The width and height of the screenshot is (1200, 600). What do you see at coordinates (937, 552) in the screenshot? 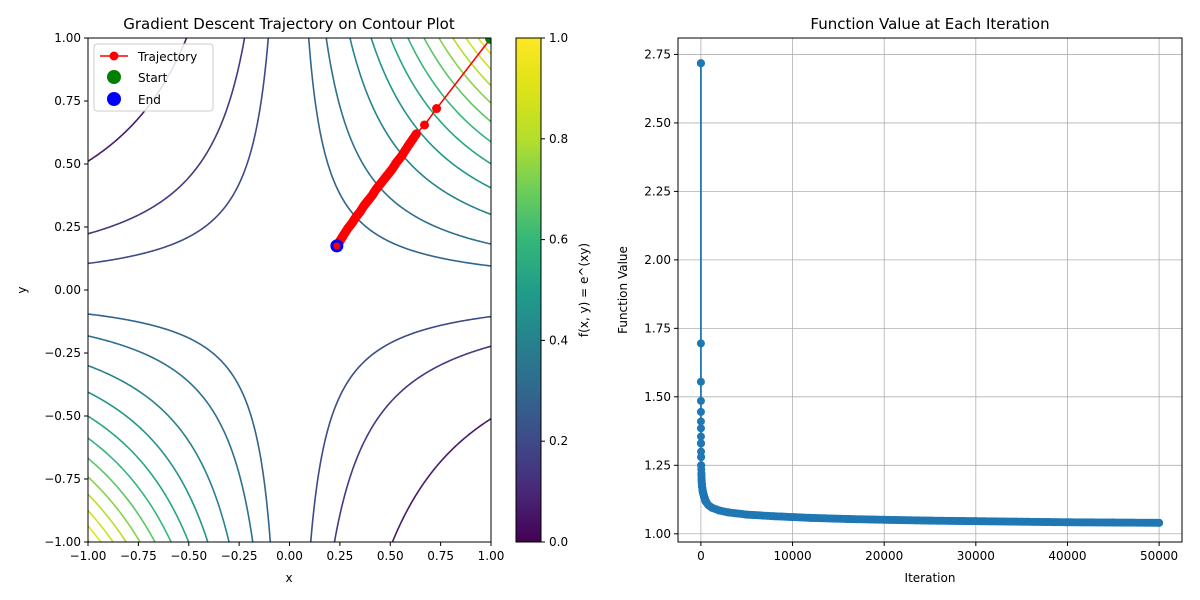
I see `line-x-ticks: 0 10000 20000 30000 40000 50000` at bounding box center [937, 552].